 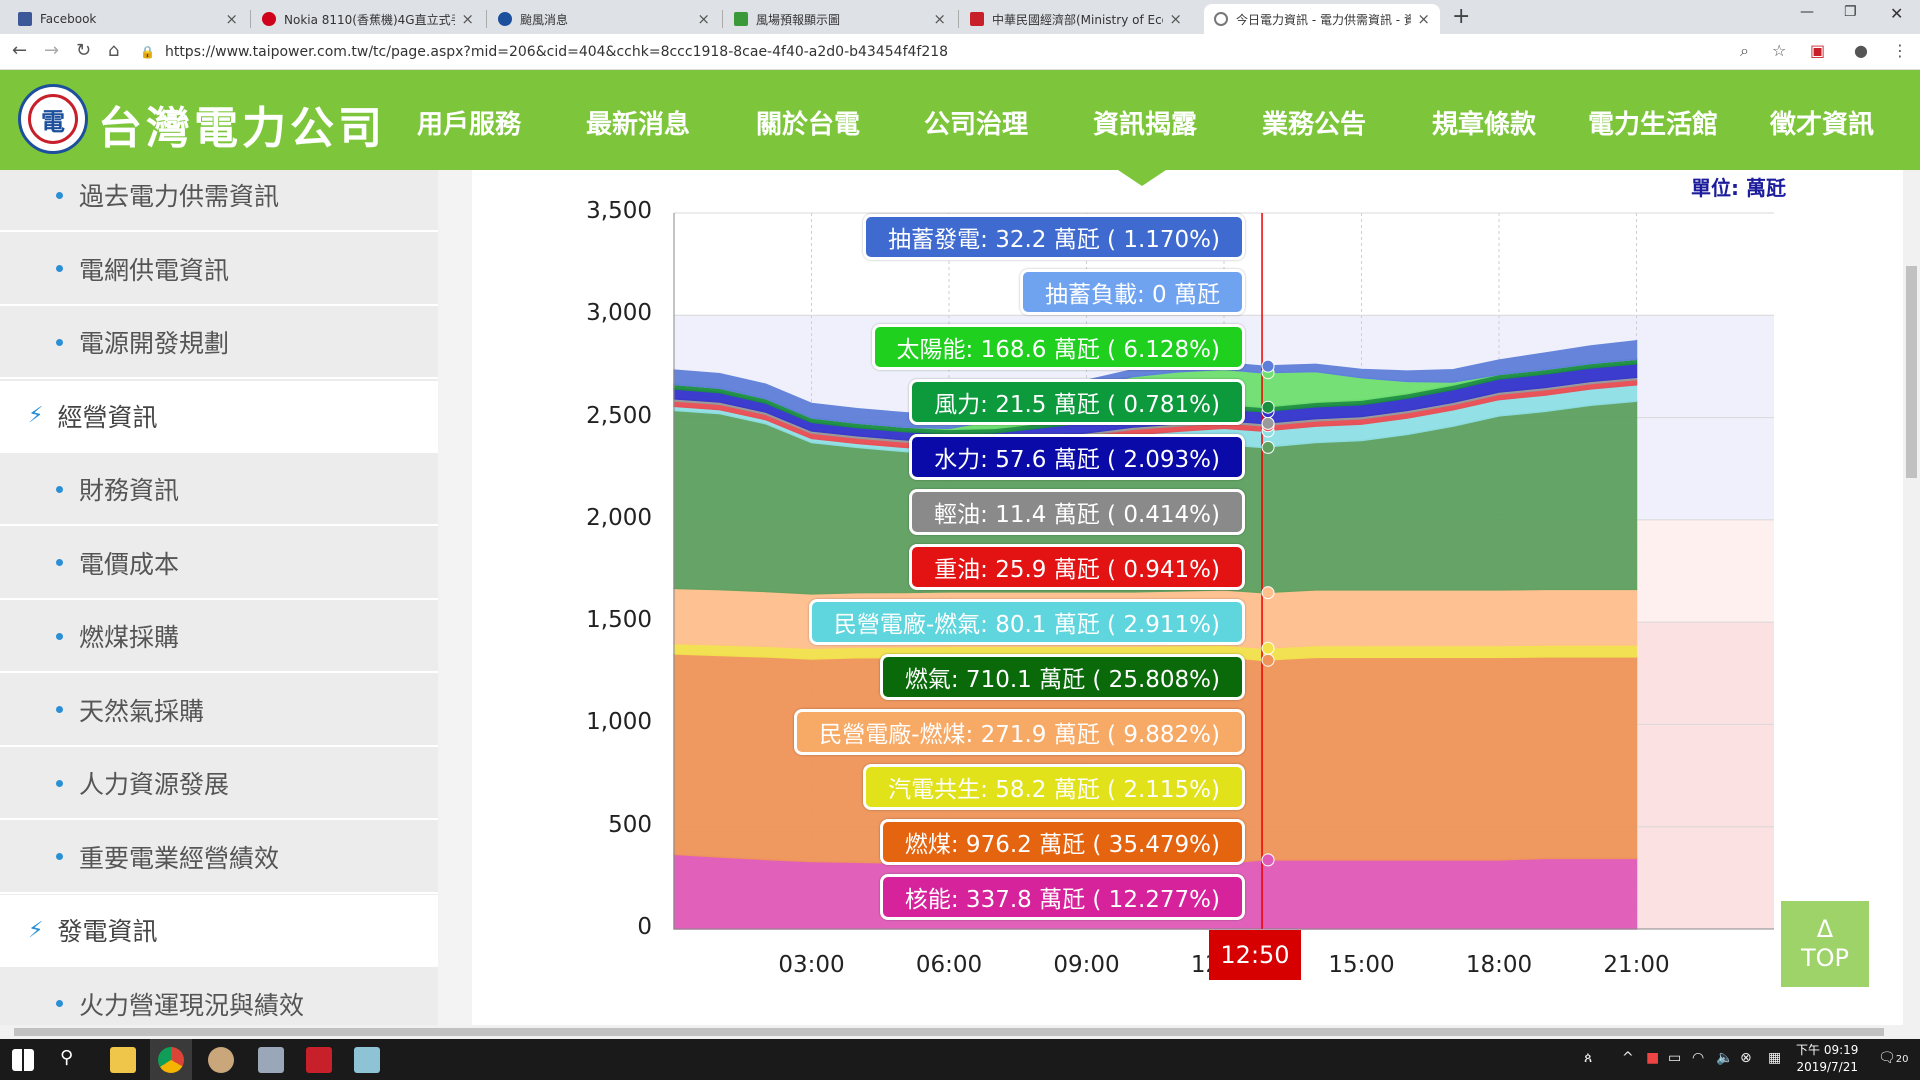 What do you see at coordinates (154, 784) in the screenshot?
I see `sidebar-item-label: 人力資源發展` at bounding box center [154, 784].